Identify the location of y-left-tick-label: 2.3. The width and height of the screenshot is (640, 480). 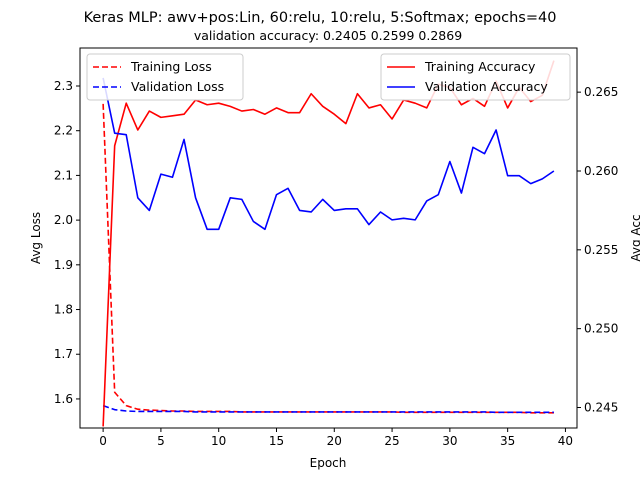
(63, 86).